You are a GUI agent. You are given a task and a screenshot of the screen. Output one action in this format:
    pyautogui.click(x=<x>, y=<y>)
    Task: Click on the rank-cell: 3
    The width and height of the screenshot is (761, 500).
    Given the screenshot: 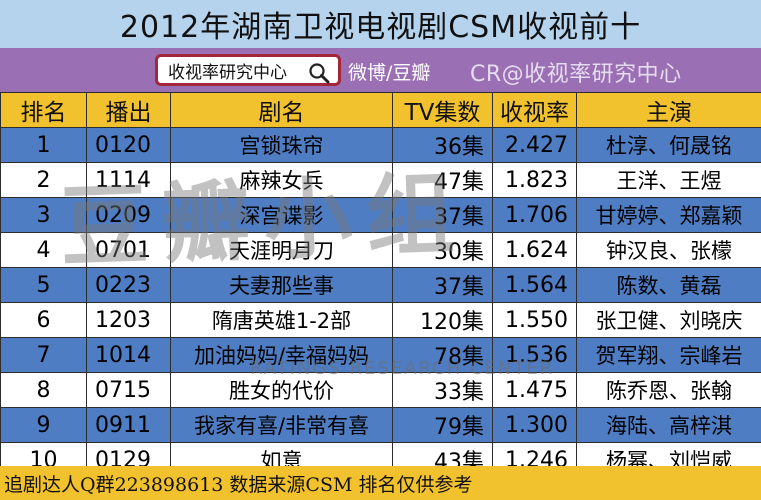 What is the action you would take?
    pyautogui.click(x=43, y=215)
    